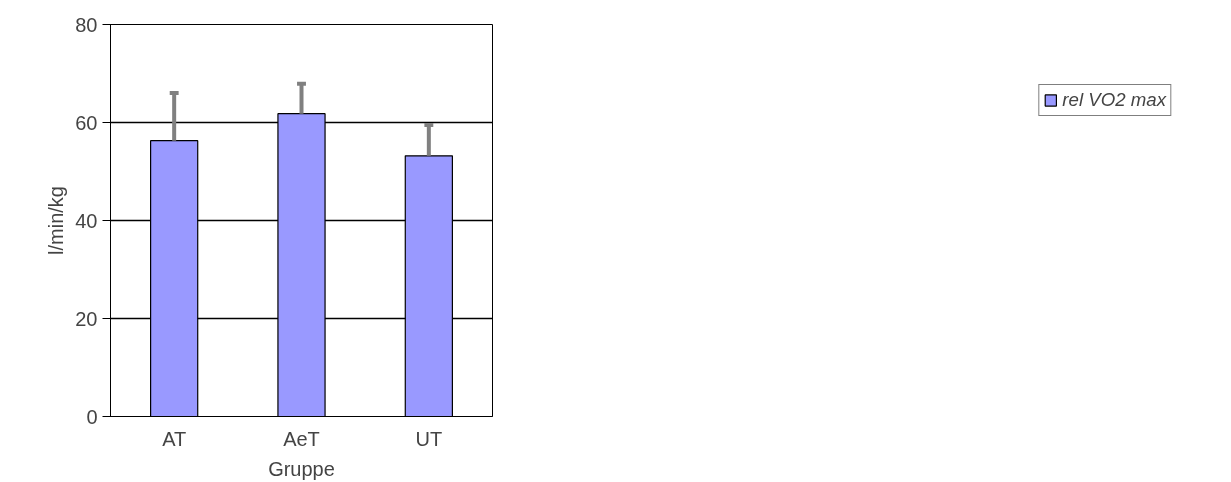 The width and height of the screenshot is (1231, 482). What do you see at coordinates (92, 416) in the screenshot?
I see `y-tick-label: 0` at bounding box center [92, 416].